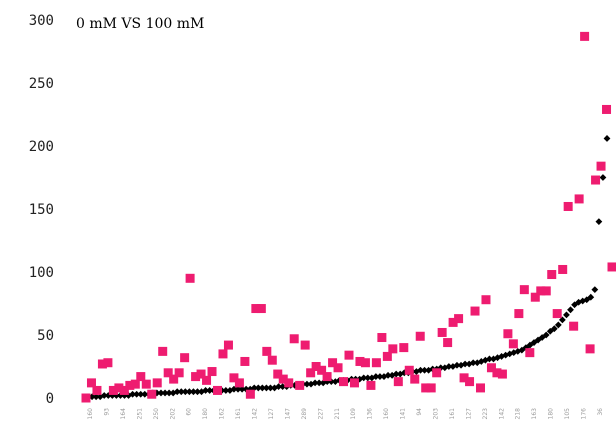  I want to click on x-tick-label: 218, so click(518, 414).